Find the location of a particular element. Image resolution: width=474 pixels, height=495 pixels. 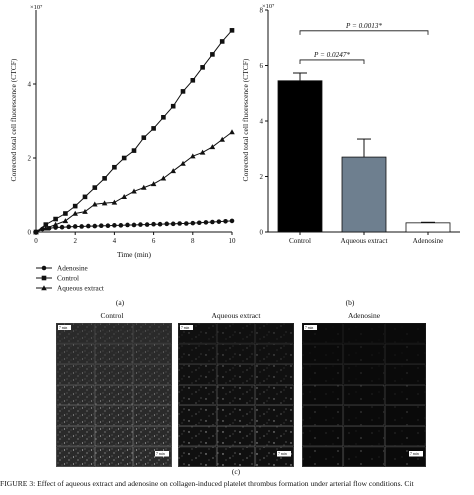

category-label-adenosine: Adenosine is located at coordinates (428, 241).